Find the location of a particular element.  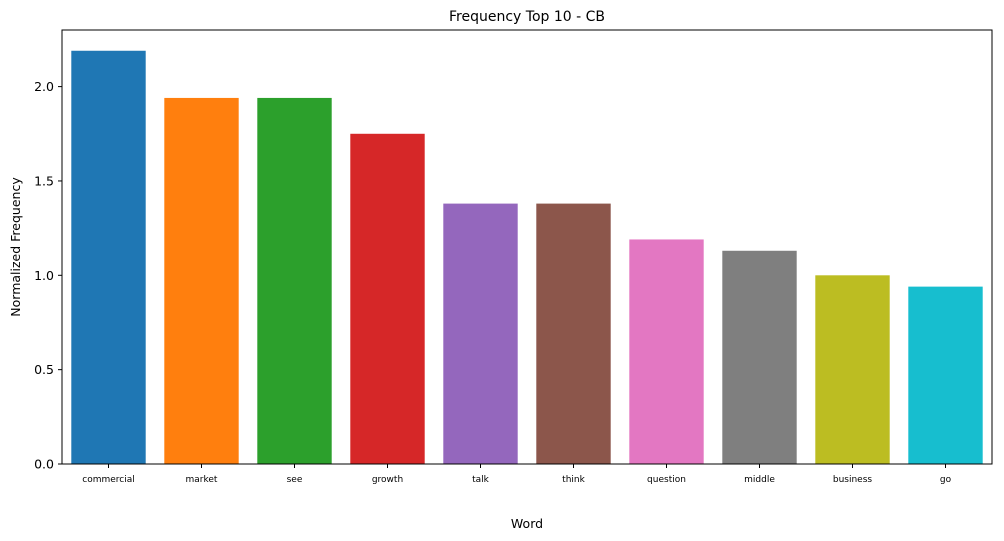

bar-talk is located at coordinates (480, 333).